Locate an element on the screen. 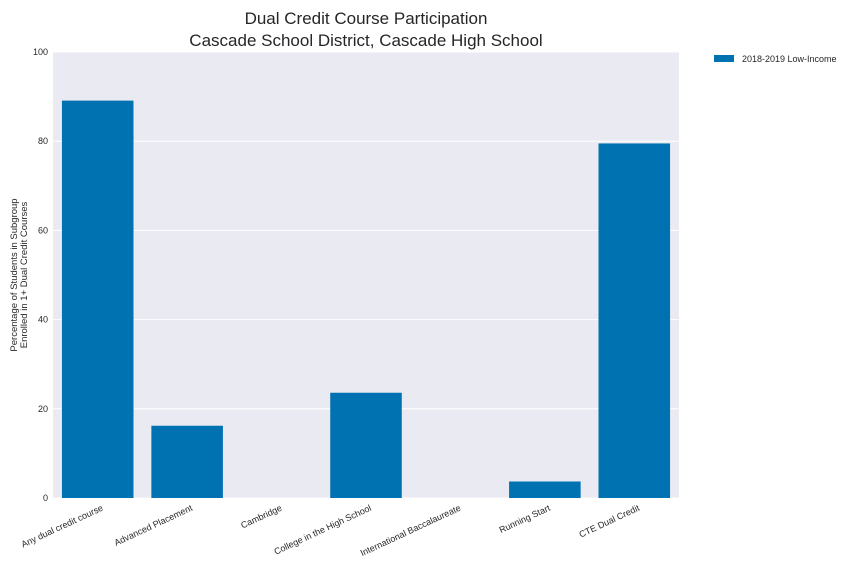 Image resolution: width=864 pixels, height=576 pixels. x-tick-label: Cambridge is located at coordinates (261, 517).